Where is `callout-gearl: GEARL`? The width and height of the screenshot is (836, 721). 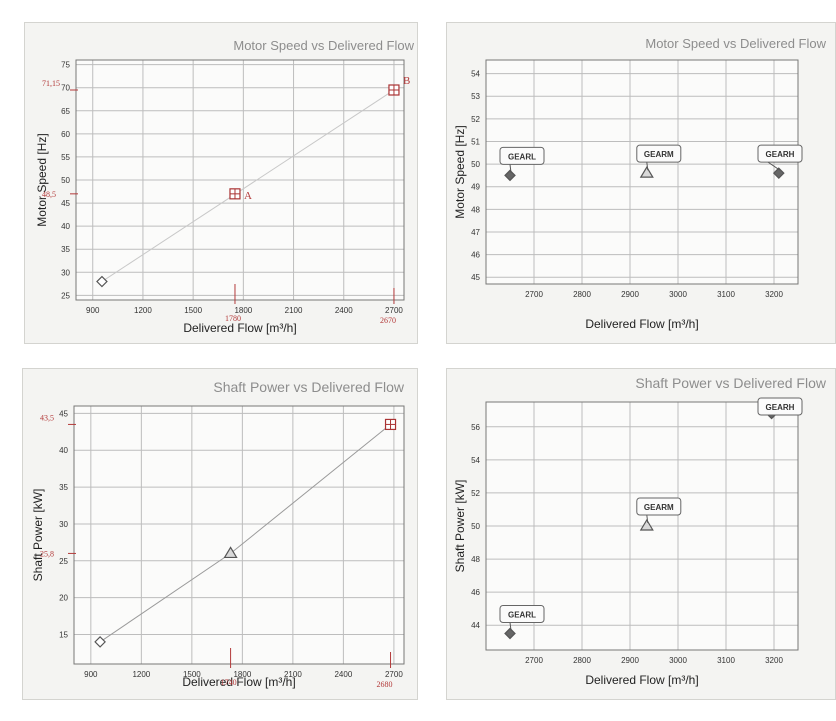
callout-gearl: GEARL is located at coordinates (522, 617).